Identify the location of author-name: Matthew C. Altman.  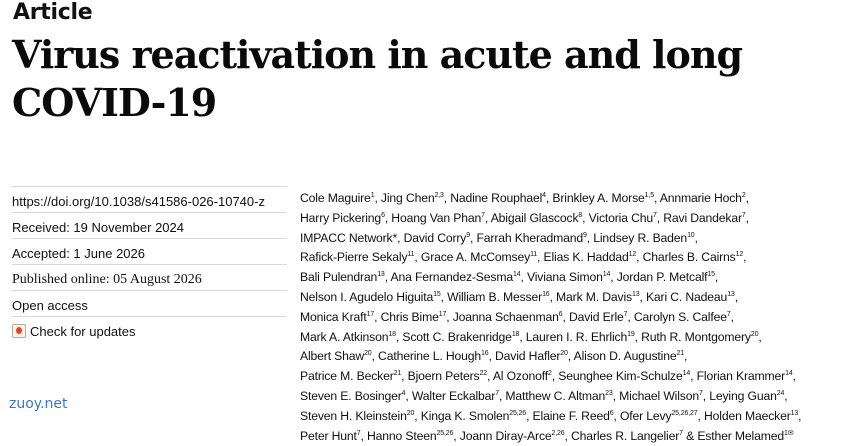
(555, 395).